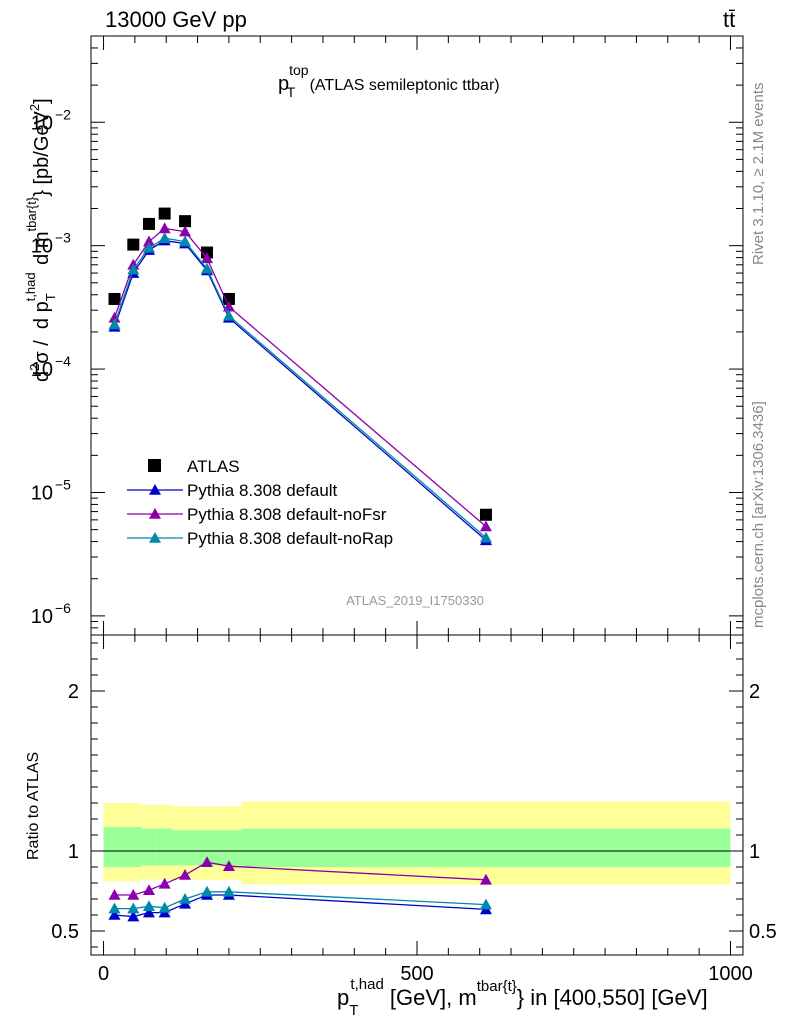 The image size is (786, 1024). What do you see at coordinates (63, 484) in the screenshot?
I see `main-y-tick-exponent: −5` at bounding box center [63, 484].